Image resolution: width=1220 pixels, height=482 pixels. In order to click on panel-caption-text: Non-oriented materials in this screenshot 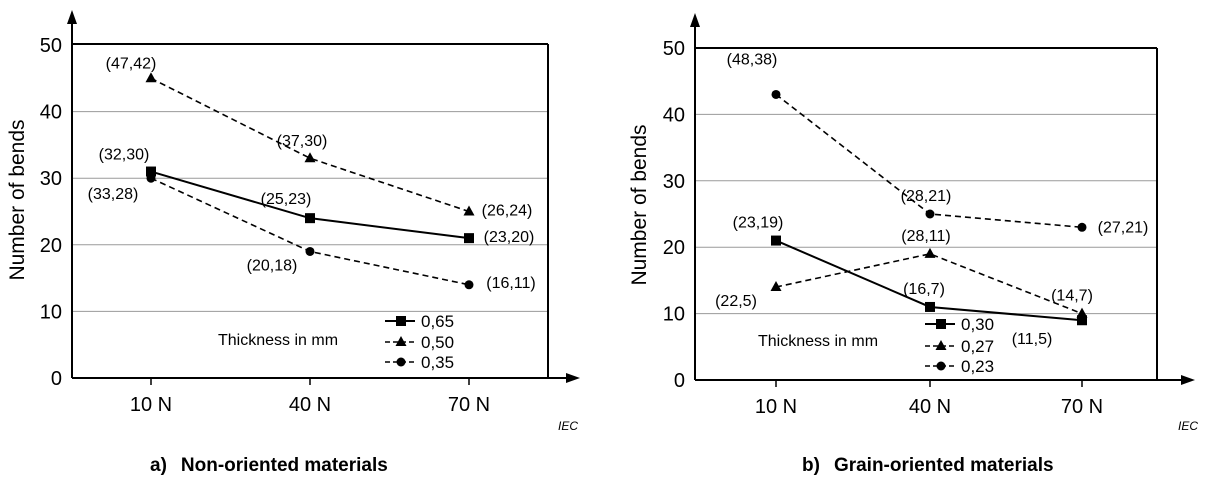, I will do `click(284, 465)`.